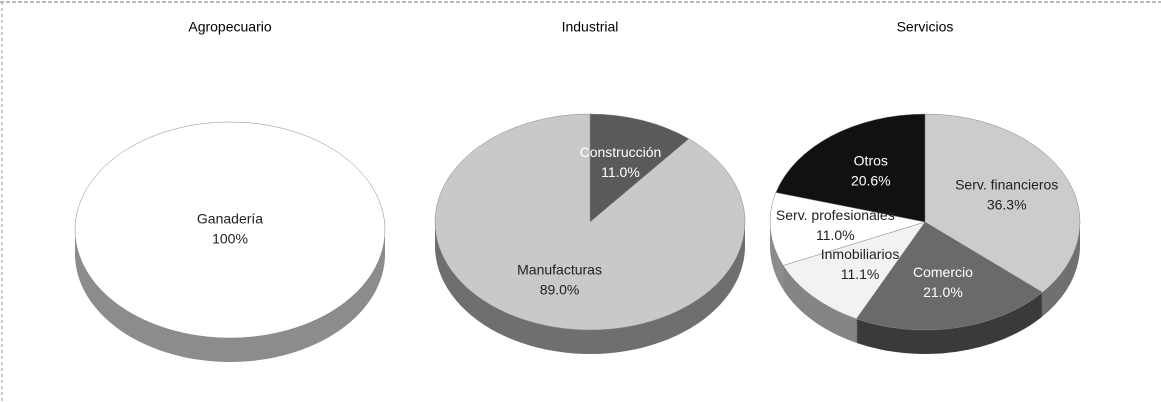 This screenshot has height=402, width=1161. I want to click on slice-label: Manufacturas, so click(559, 270).